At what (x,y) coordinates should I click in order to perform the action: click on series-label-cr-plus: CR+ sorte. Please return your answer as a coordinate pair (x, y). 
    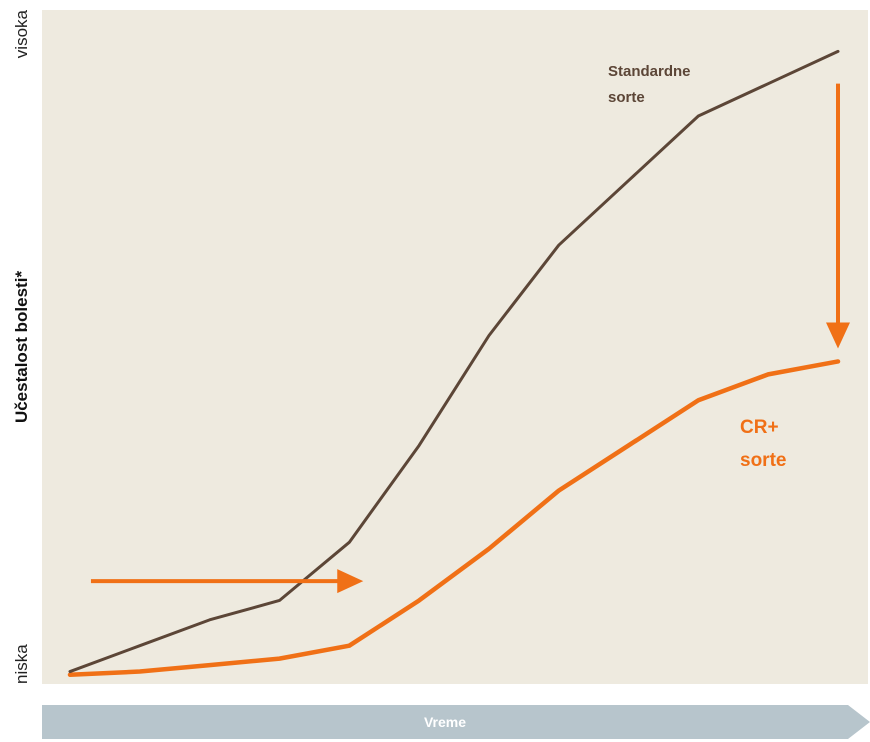
    Looking at the image, I should click on (763, 444).